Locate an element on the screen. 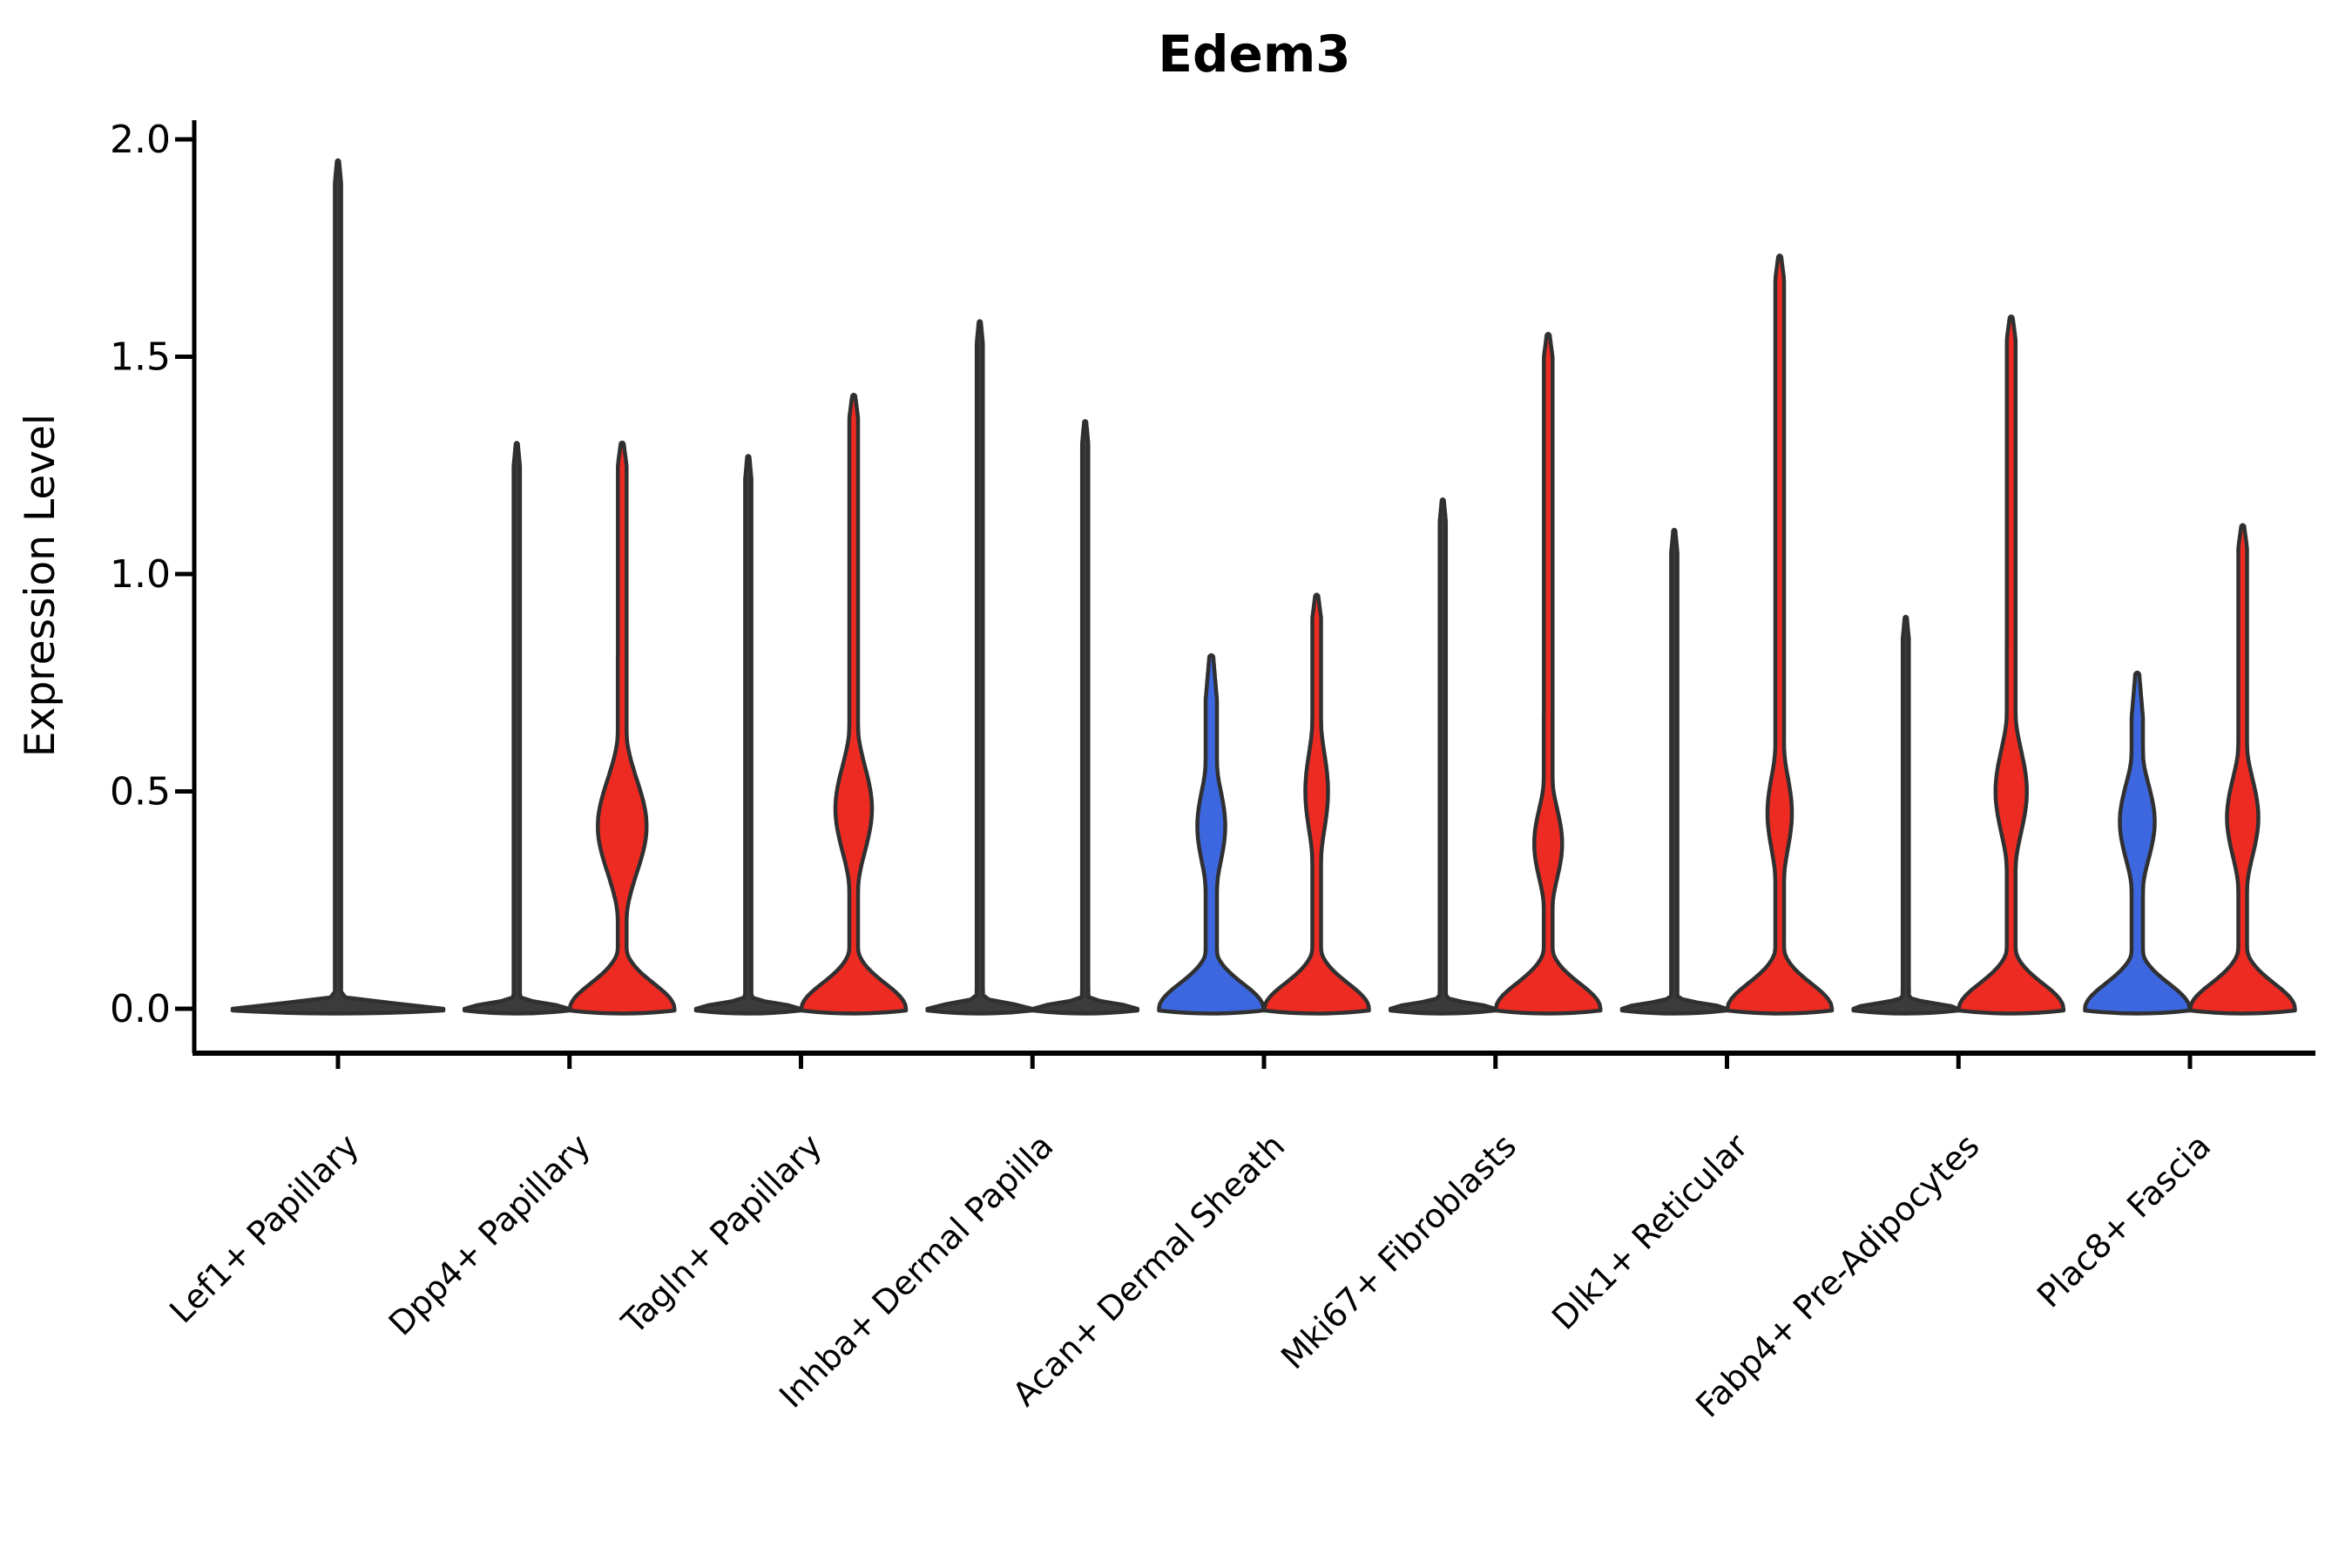  y-tick-label-1.5: 1.5 is located at coordinates (140, 357).